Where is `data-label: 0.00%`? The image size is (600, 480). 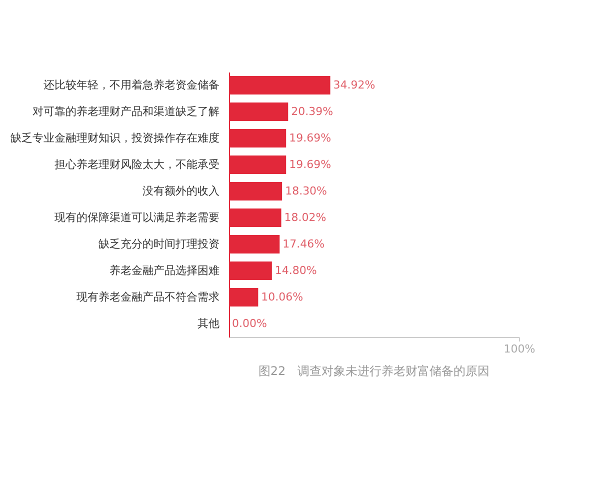 data-label: 0.00% is located at coordinates (249, 323).